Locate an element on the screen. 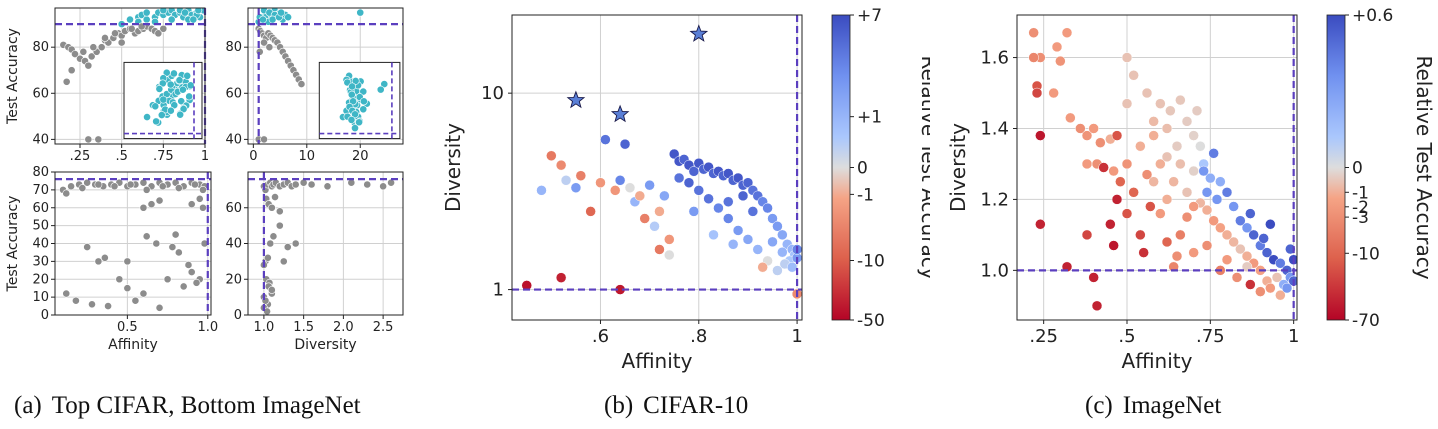  points-layer is located at coordinates (661, 162).